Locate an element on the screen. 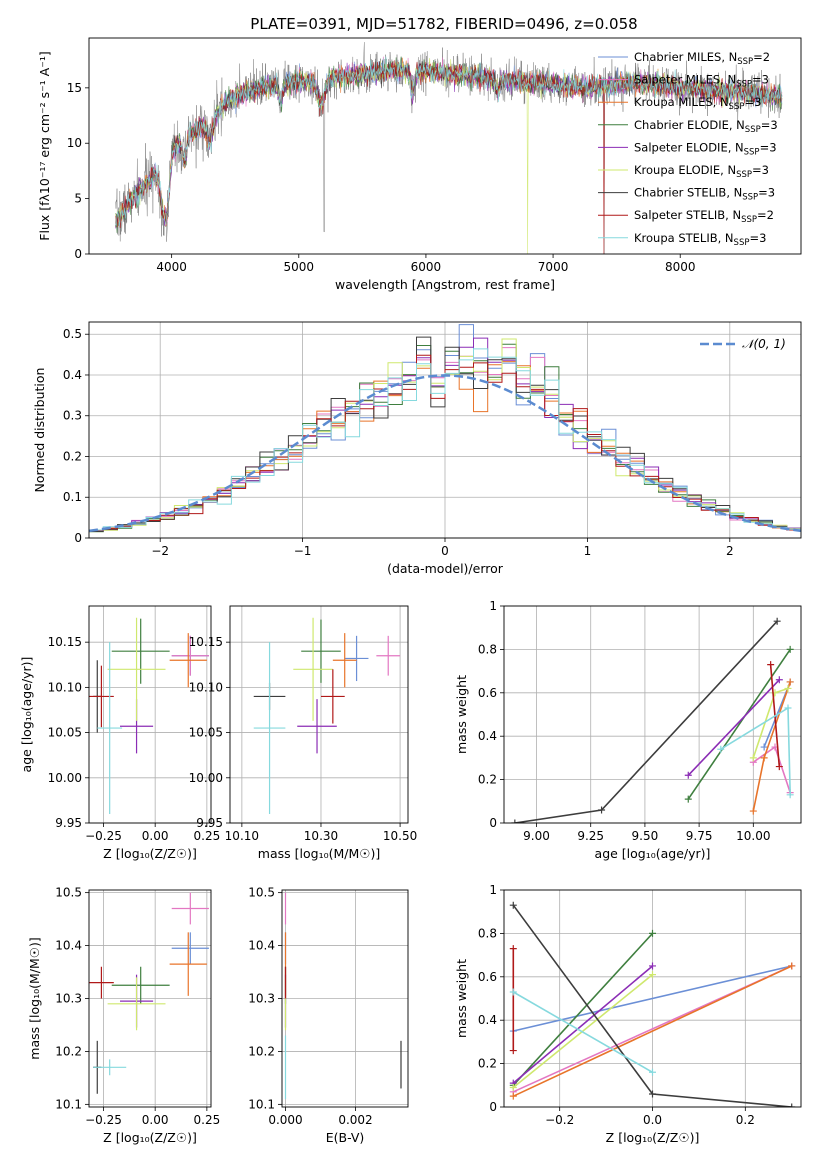 This screenshot has width=819, height=1170. y-tick-label: 15 is located at coordinates (74, 88).